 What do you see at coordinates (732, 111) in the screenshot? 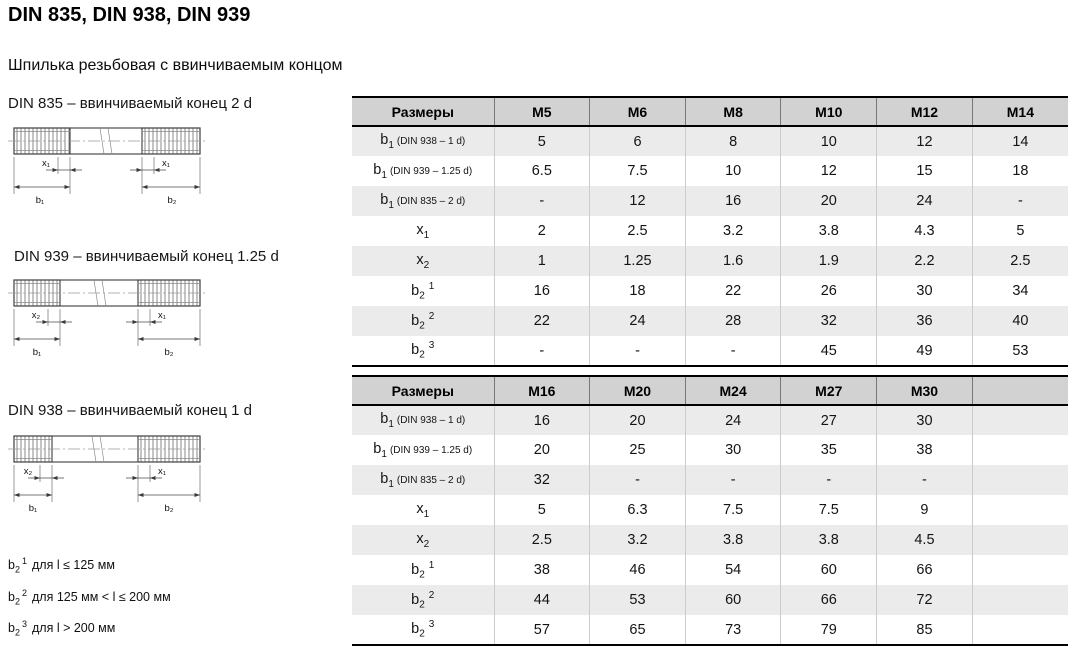
I see `column-header: M8` at bounding box center [732, 111].